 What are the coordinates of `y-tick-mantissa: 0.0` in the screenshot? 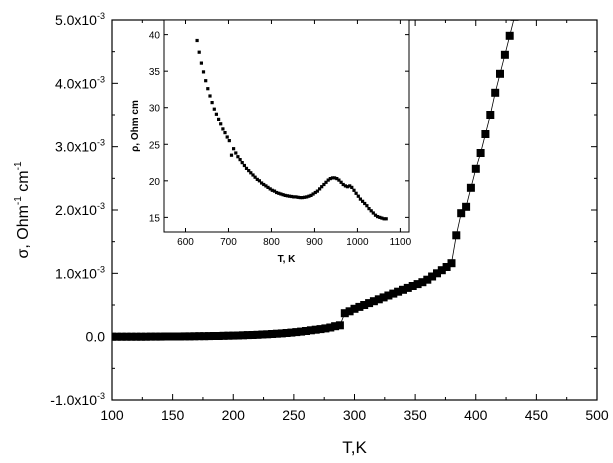 It's located at (96, 337).